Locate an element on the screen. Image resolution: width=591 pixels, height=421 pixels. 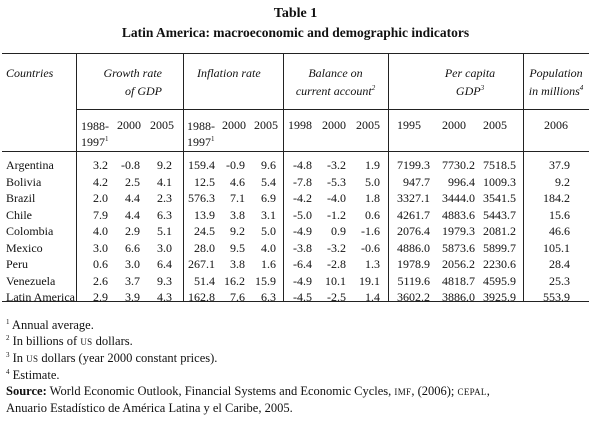
cell-per-capita: 947.7 is located at coordinates (416, 181).